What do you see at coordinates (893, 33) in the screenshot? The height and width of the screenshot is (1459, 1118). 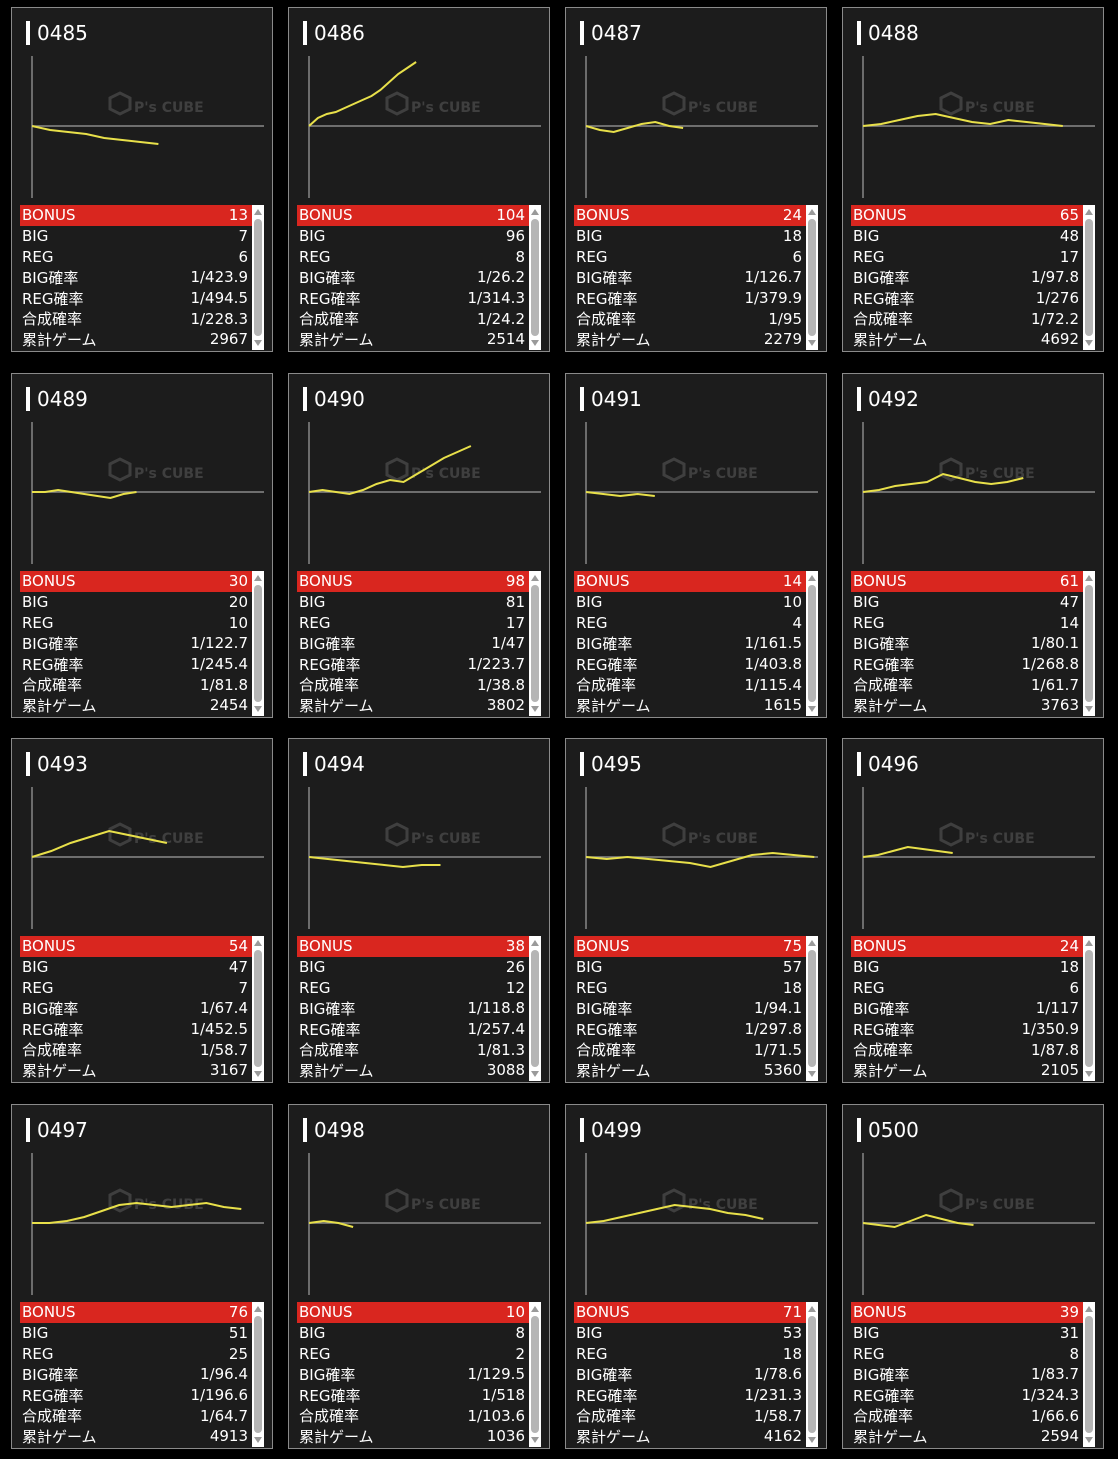 I see `machine-number: 0488` at bounding box center [893, 33].